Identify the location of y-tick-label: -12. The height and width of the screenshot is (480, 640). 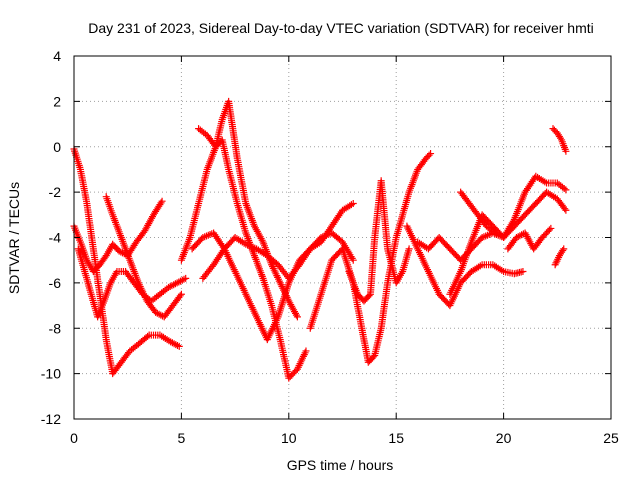
(51, 419).